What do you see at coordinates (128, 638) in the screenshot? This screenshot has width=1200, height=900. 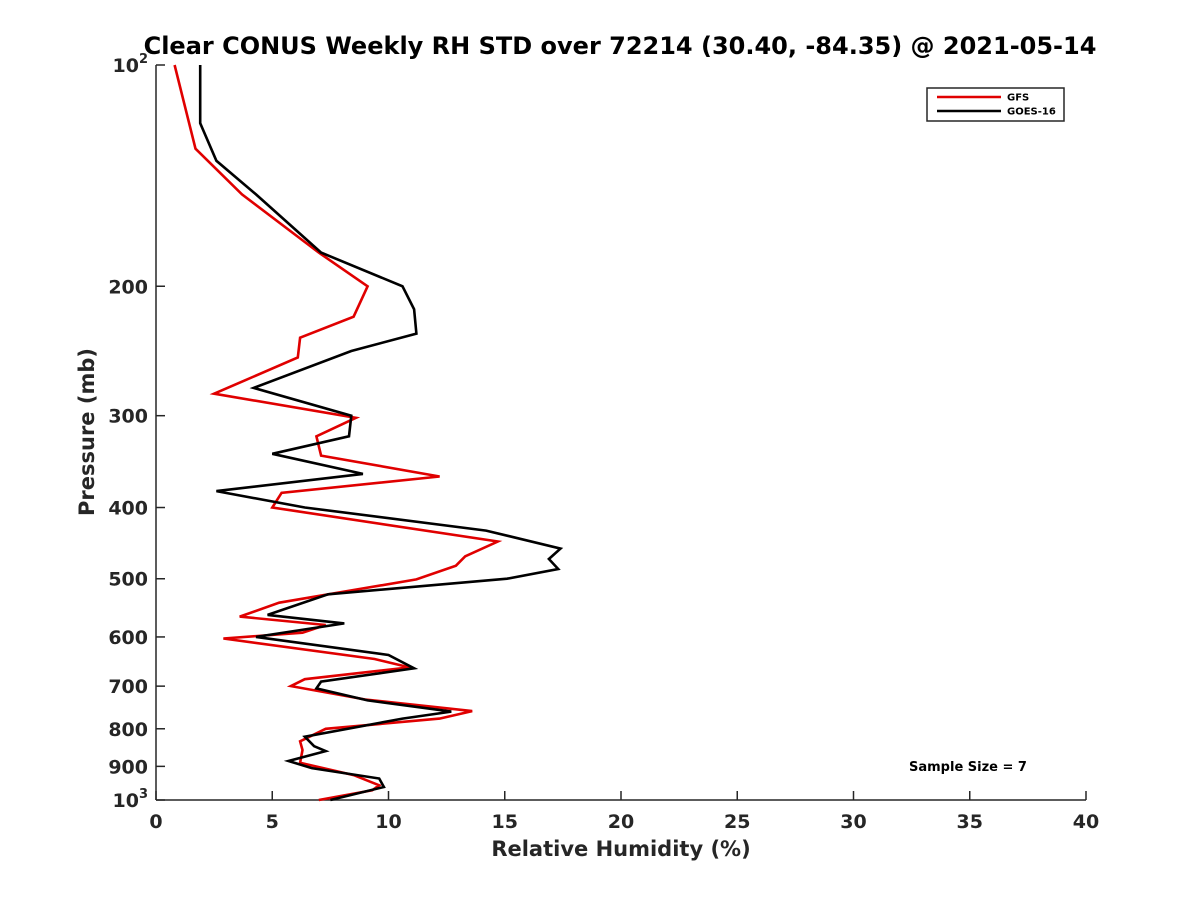 I see `y-tick-label: 600` at bounding box center [128, 638].